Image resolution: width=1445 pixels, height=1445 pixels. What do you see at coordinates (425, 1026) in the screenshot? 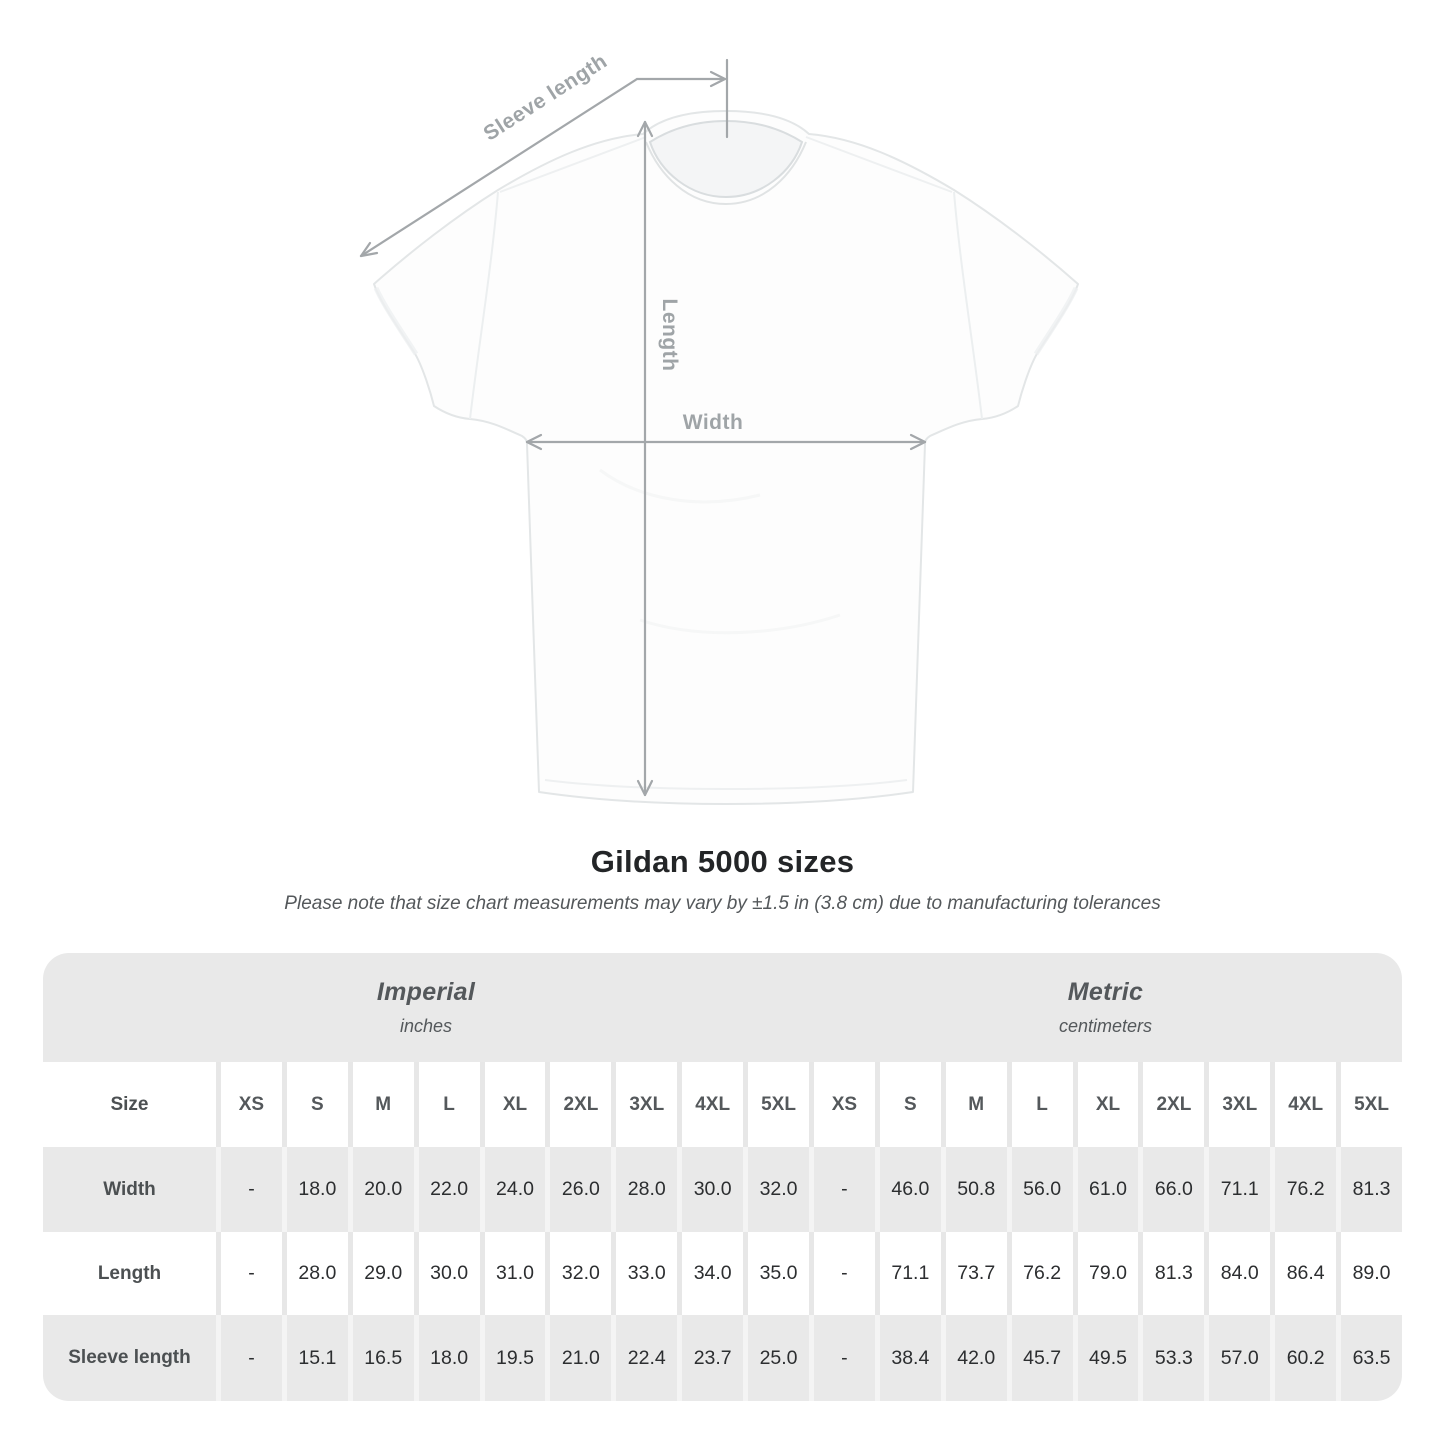
I see `imperial-unit: inches` at bounding box center [425, 1026].